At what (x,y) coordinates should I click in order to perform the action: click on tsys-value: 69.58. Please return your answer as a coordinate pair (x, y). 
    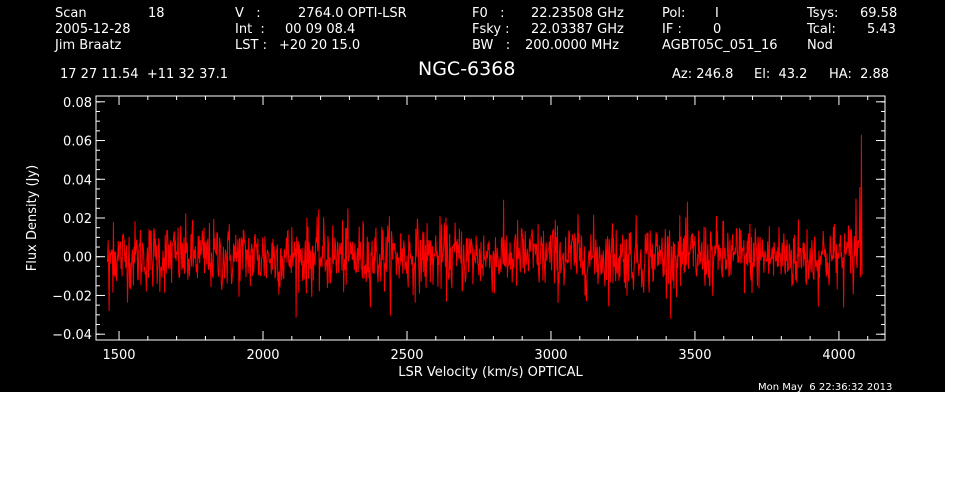
    Looking at the image, I should click on (879, 13).